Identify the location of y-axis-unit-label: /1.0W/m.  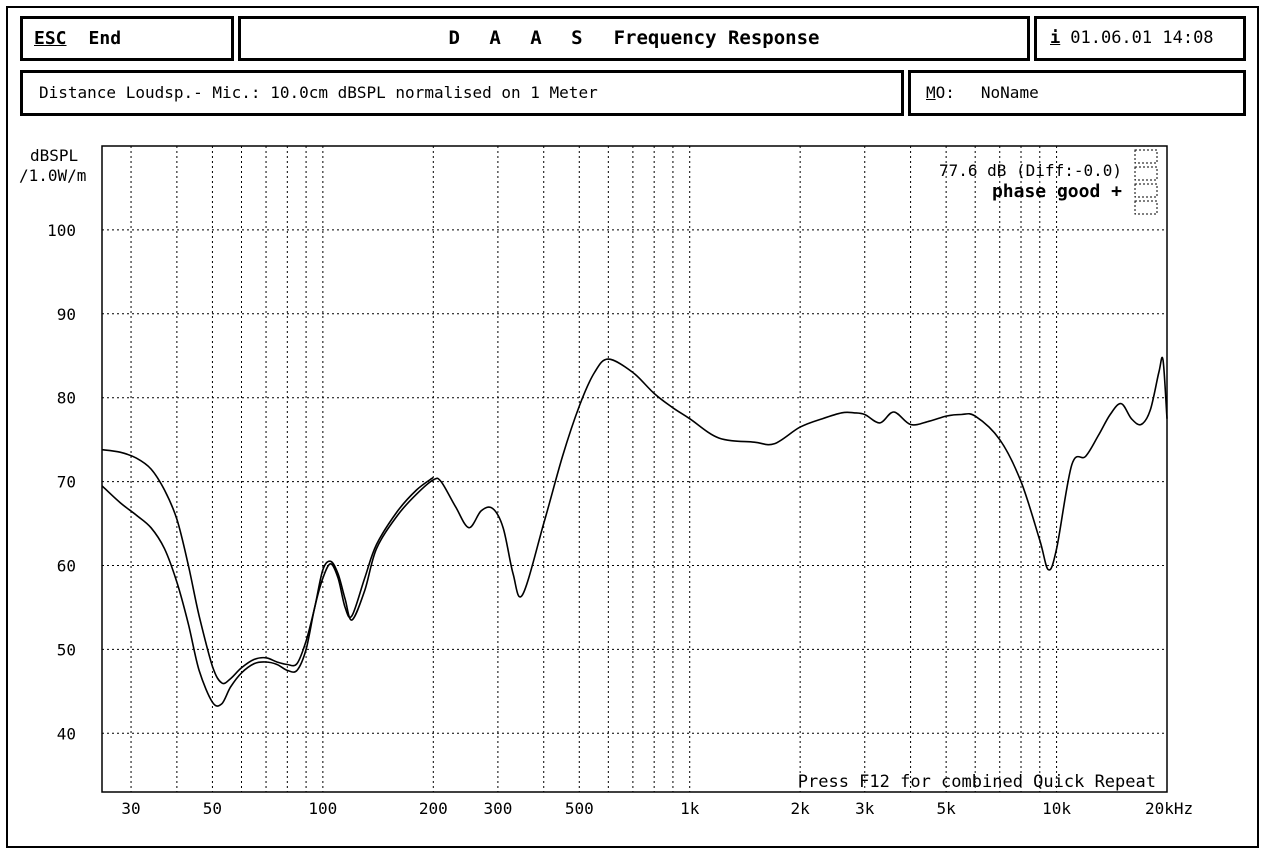
(52, 175).